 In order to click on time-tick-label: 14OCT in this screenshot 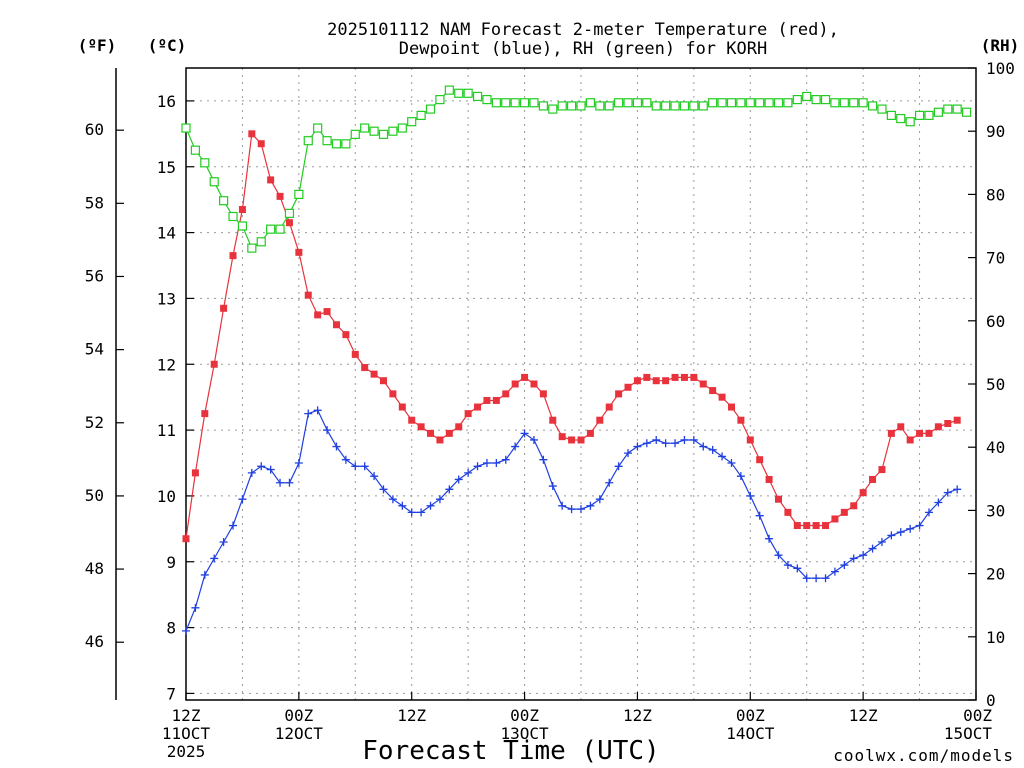, I will do `click(750, 733)`.